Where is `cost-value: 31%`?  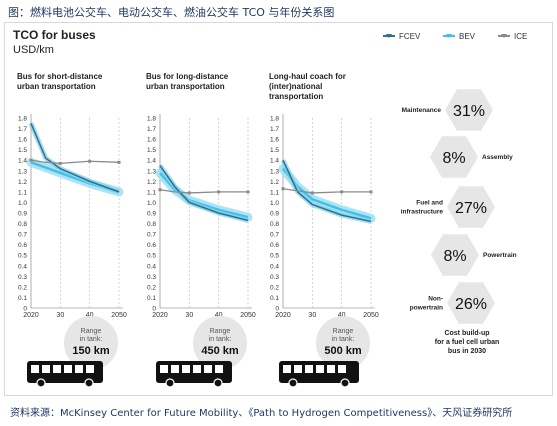 cost-value: 31% is located at coordinates (469, 111).